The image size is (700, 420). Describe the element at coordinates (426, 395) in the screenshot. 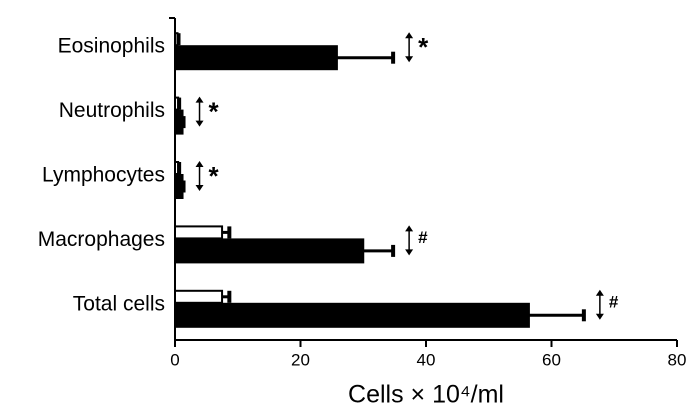

I see `x-axis-label: Cells × 10⁴/ml` at that location.